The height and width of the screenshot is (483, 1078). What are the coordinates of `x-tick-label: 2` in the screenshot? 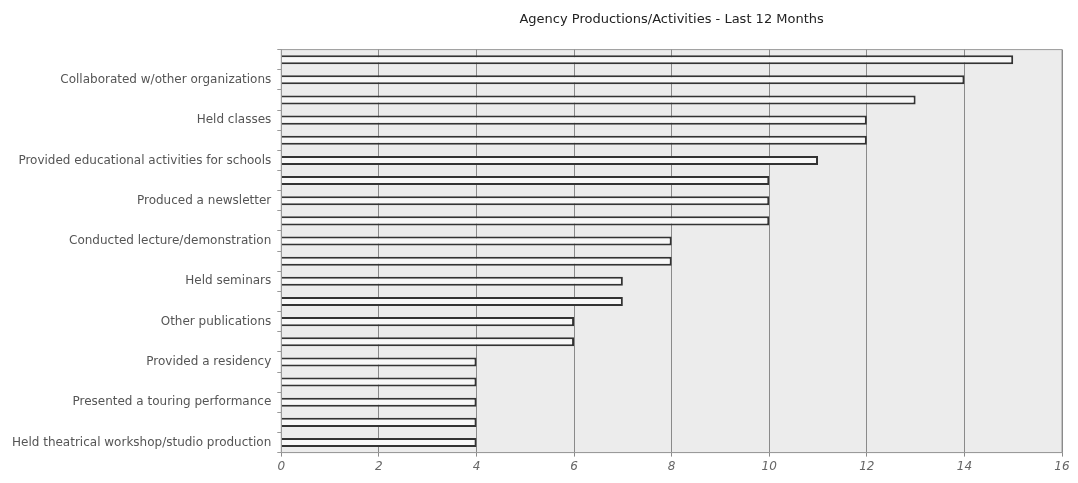 It's located at (379, 465).